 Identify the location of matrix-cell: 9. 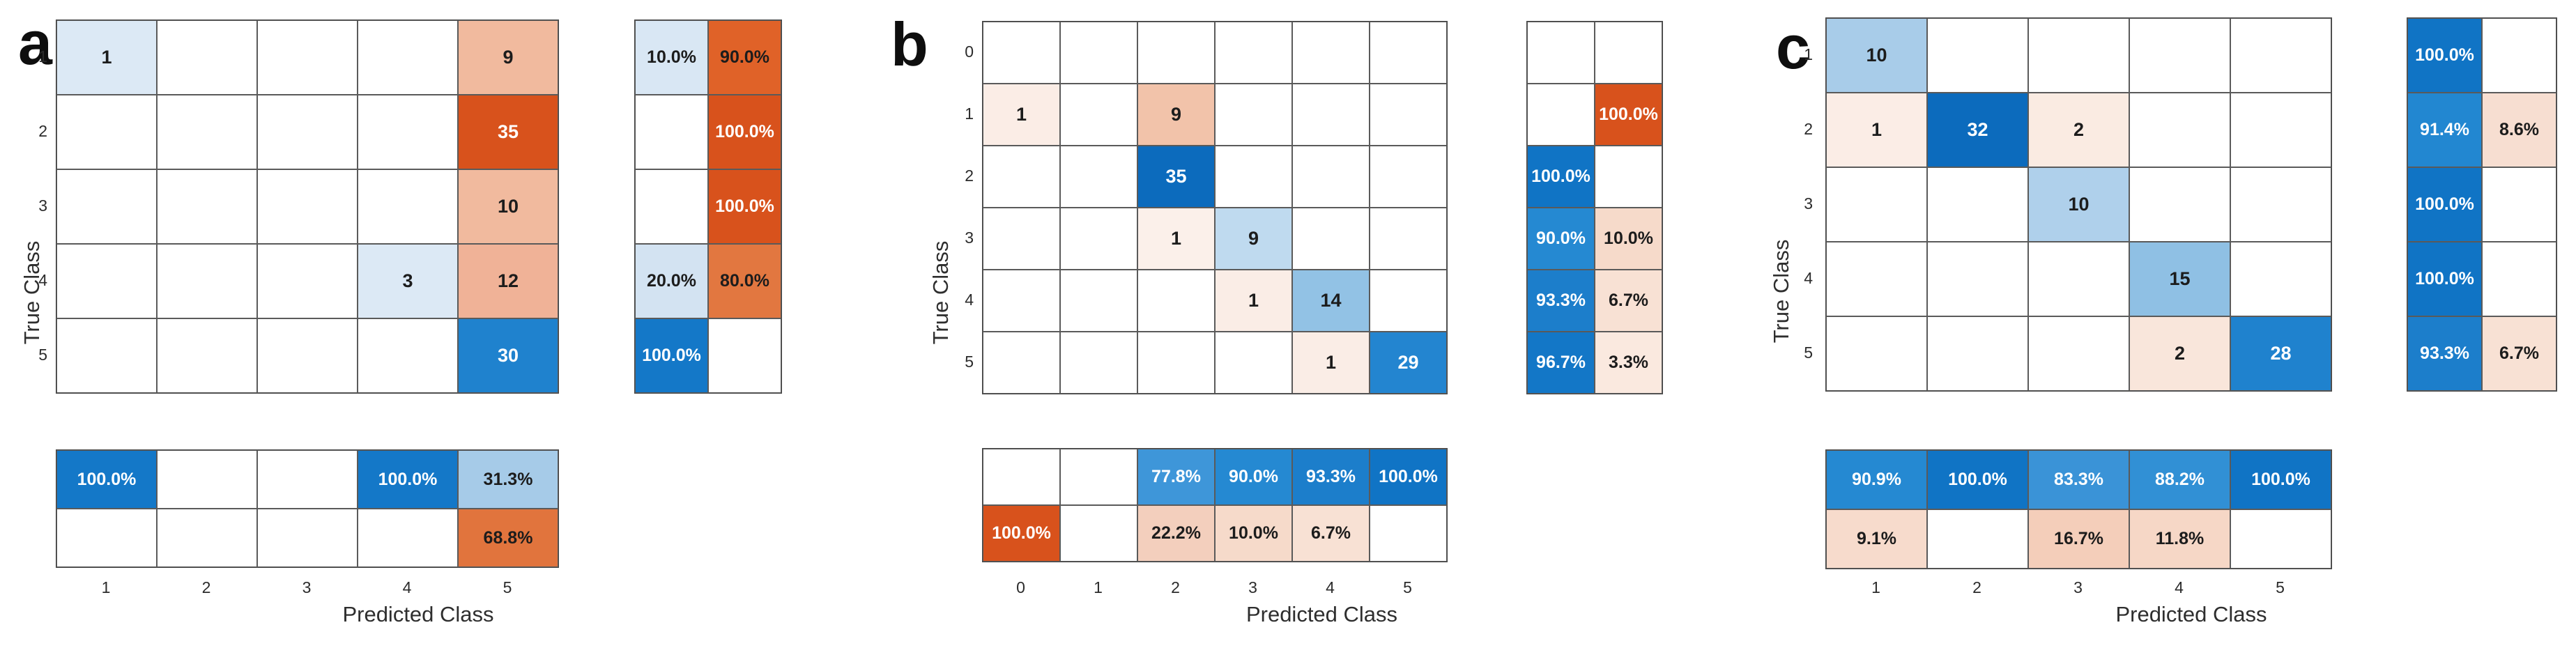
(508, 57).